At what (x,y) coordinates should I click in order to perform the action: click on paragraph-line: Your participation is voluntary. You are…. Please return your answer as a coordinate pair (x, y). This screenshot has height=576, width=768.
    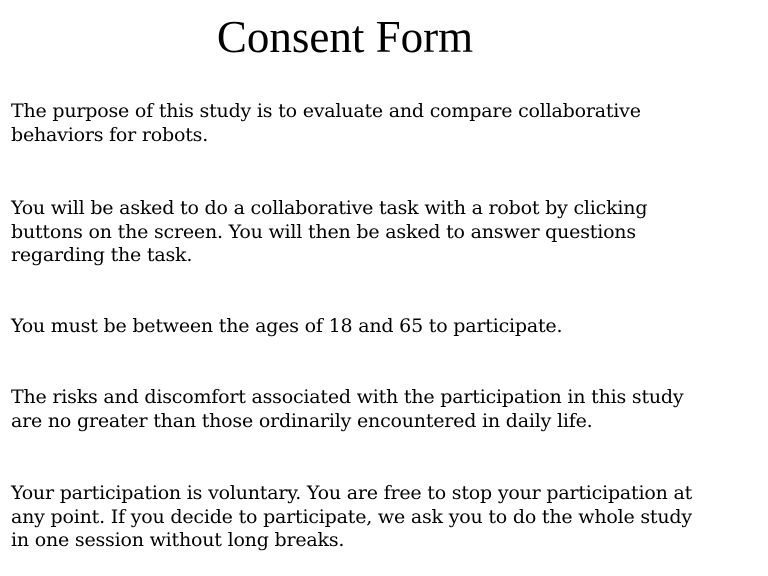
    Looking at the image, I should click on (352, 493).